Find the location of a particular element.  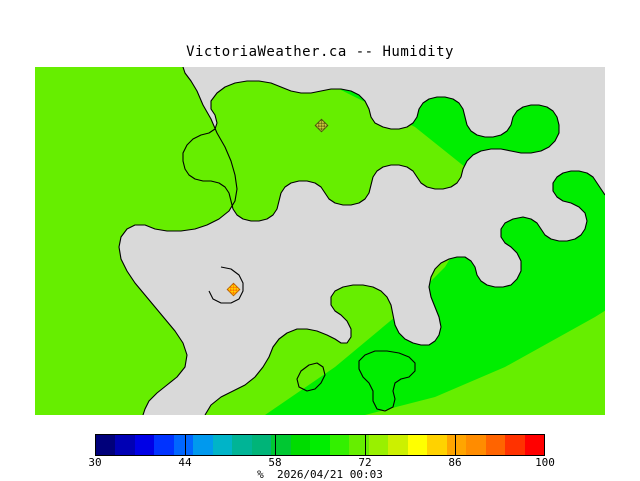

humidity-colorbar is located at coordinates (320, 445).